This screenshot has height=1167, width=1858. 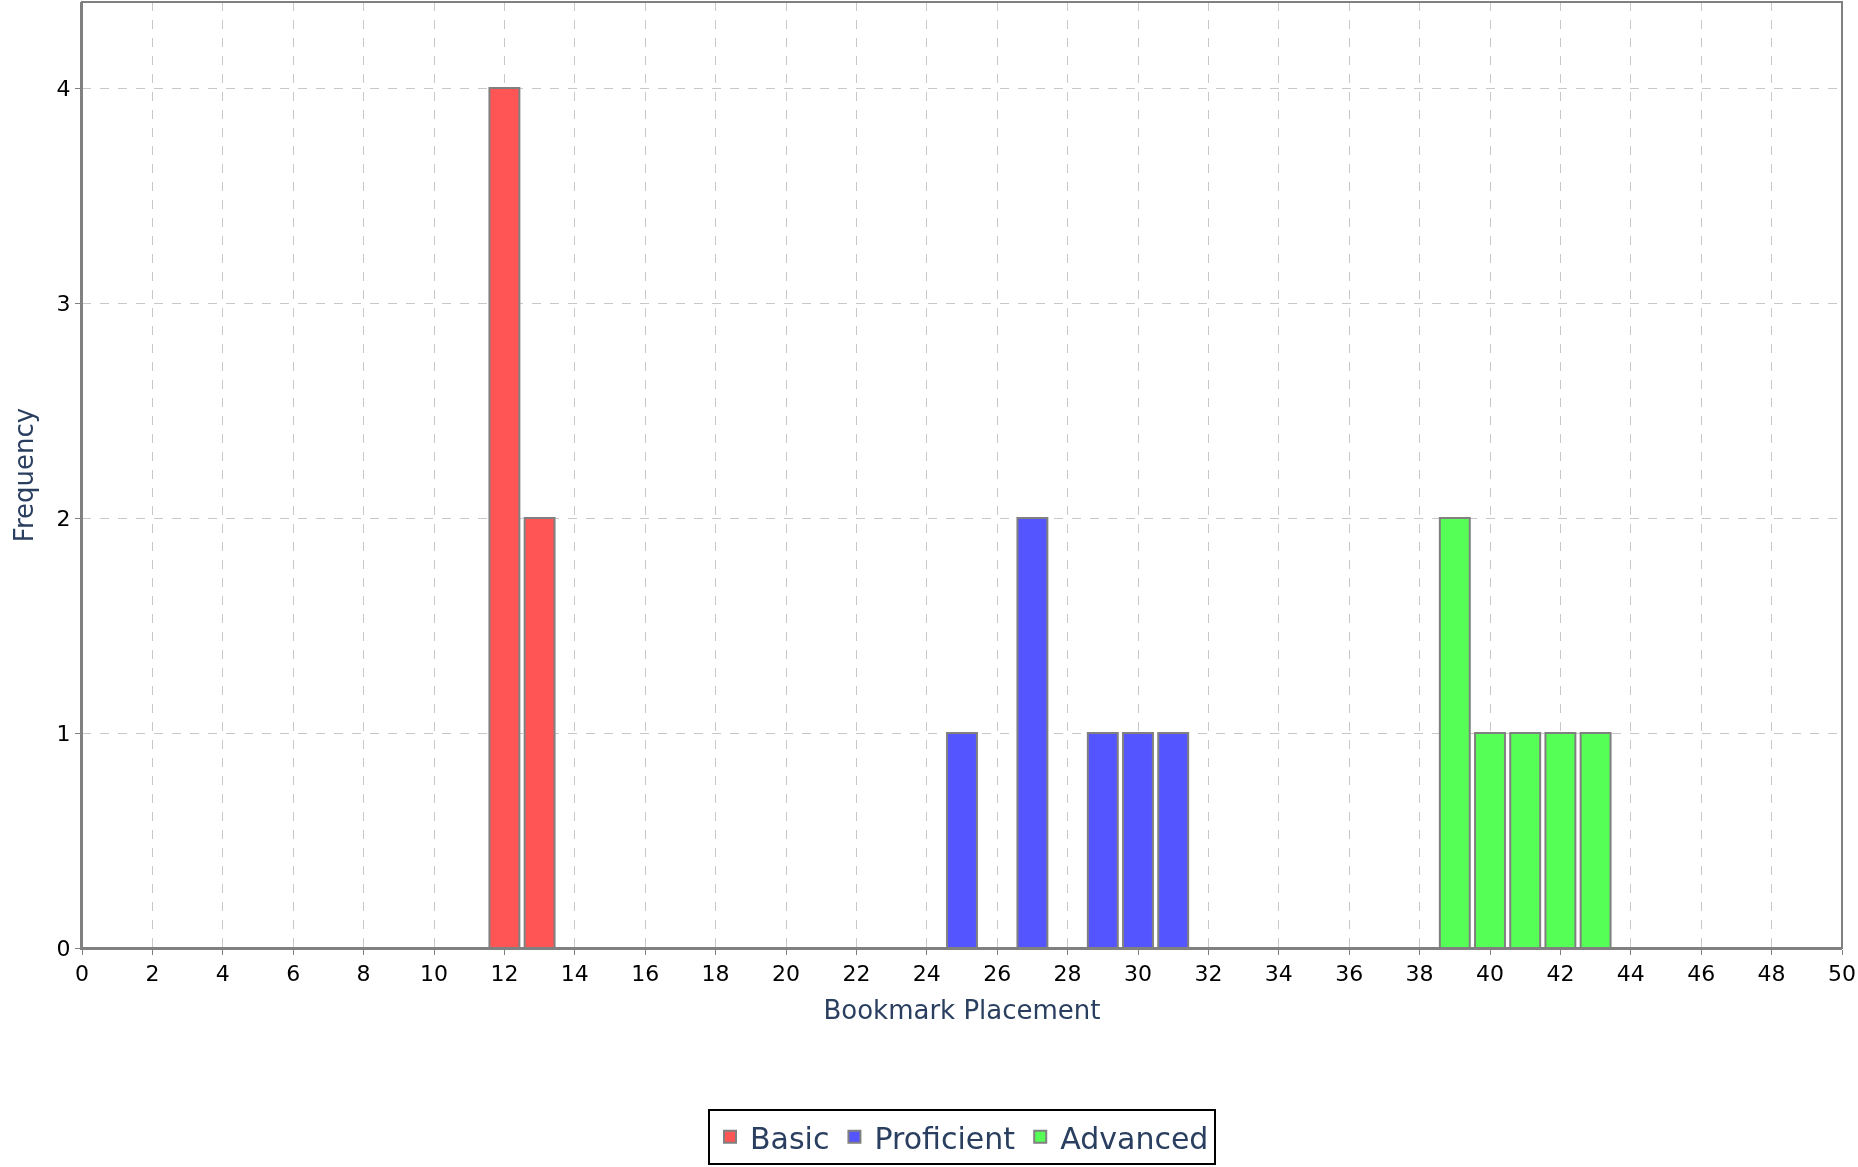 What do you see at coordinates (63, 518) in the screenshot?
I see `y-tick-label: 2` at bounding box center [63, 518].